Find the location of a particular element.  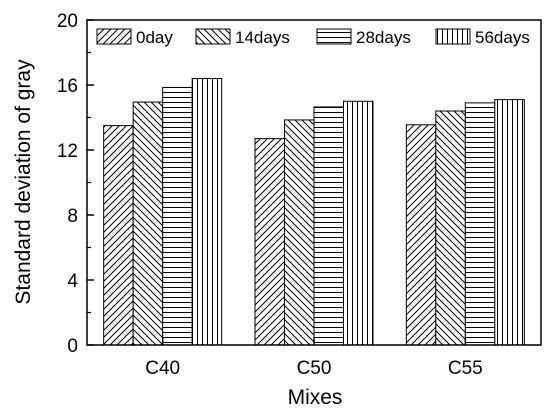

legend: 0day 14days 28days 56days is located at coordinates (313, 37).